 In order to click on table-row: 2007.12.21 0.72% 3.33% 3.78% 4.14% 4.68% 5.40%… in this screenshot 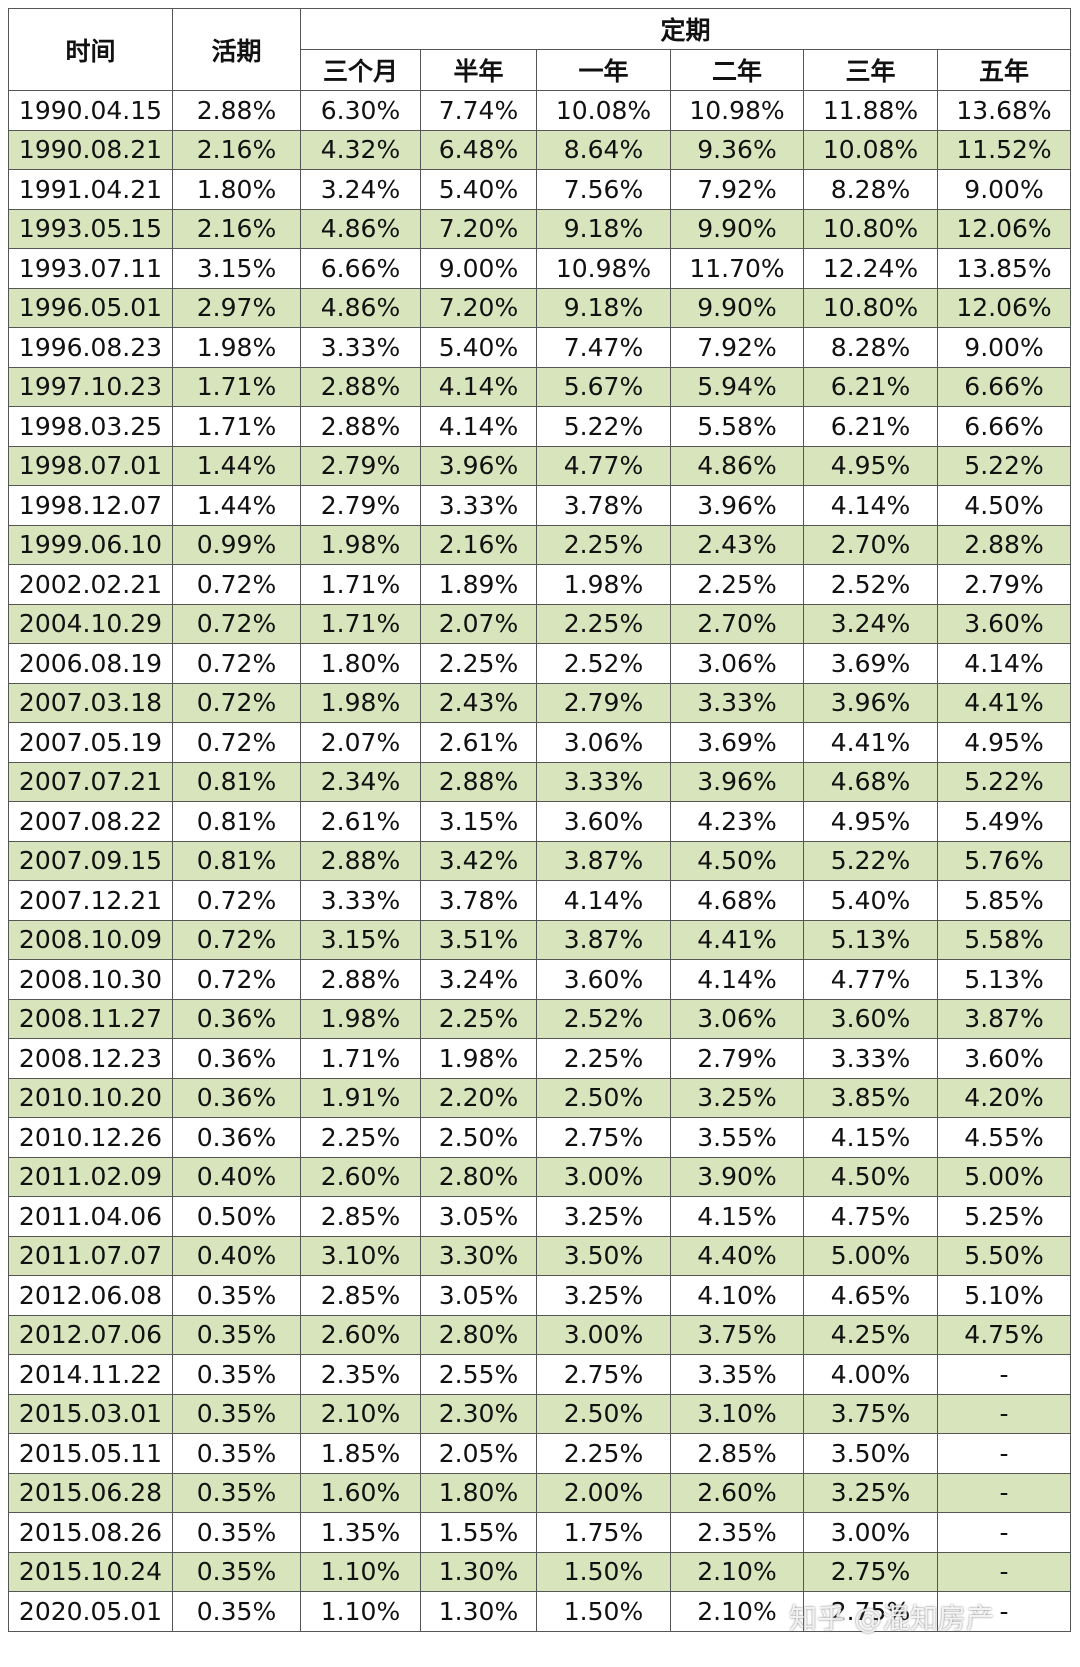, I will do `click(540, 900)`.